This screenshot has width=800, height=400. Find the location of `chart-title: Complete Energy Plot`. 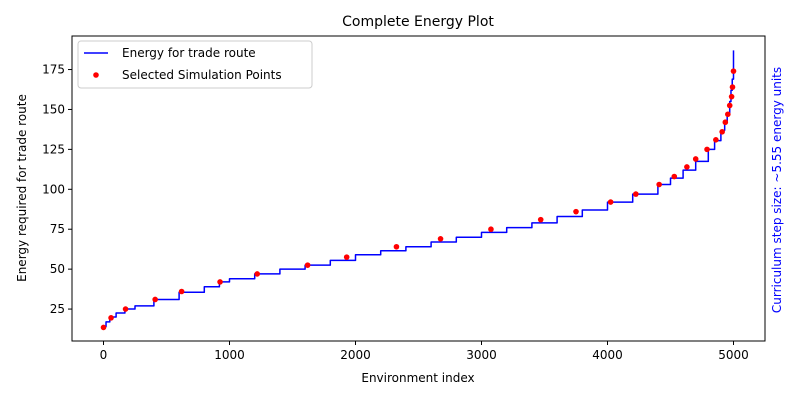

chart-title: Complete Energy Plot is located at coordinates (418, 22).